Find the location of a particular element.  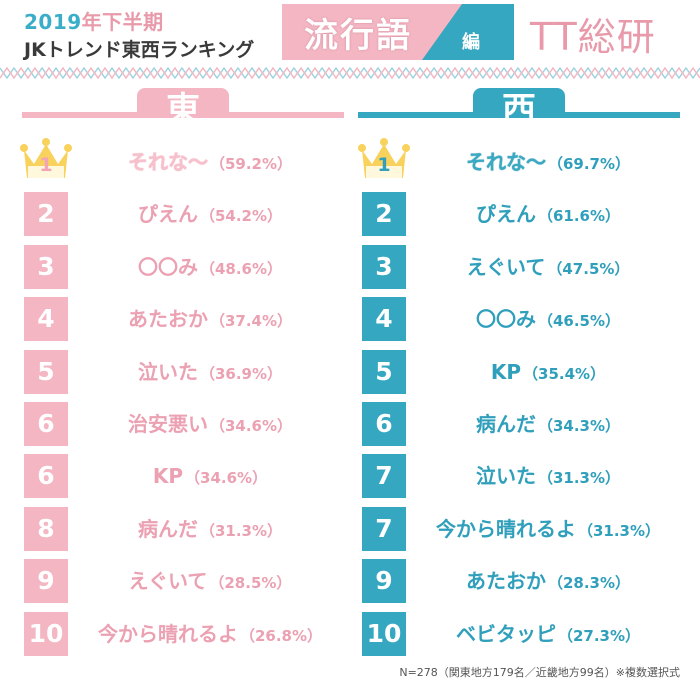

ranking-entry: 今から晴れるよ （26.8%） is located at coordinates (210, 634).